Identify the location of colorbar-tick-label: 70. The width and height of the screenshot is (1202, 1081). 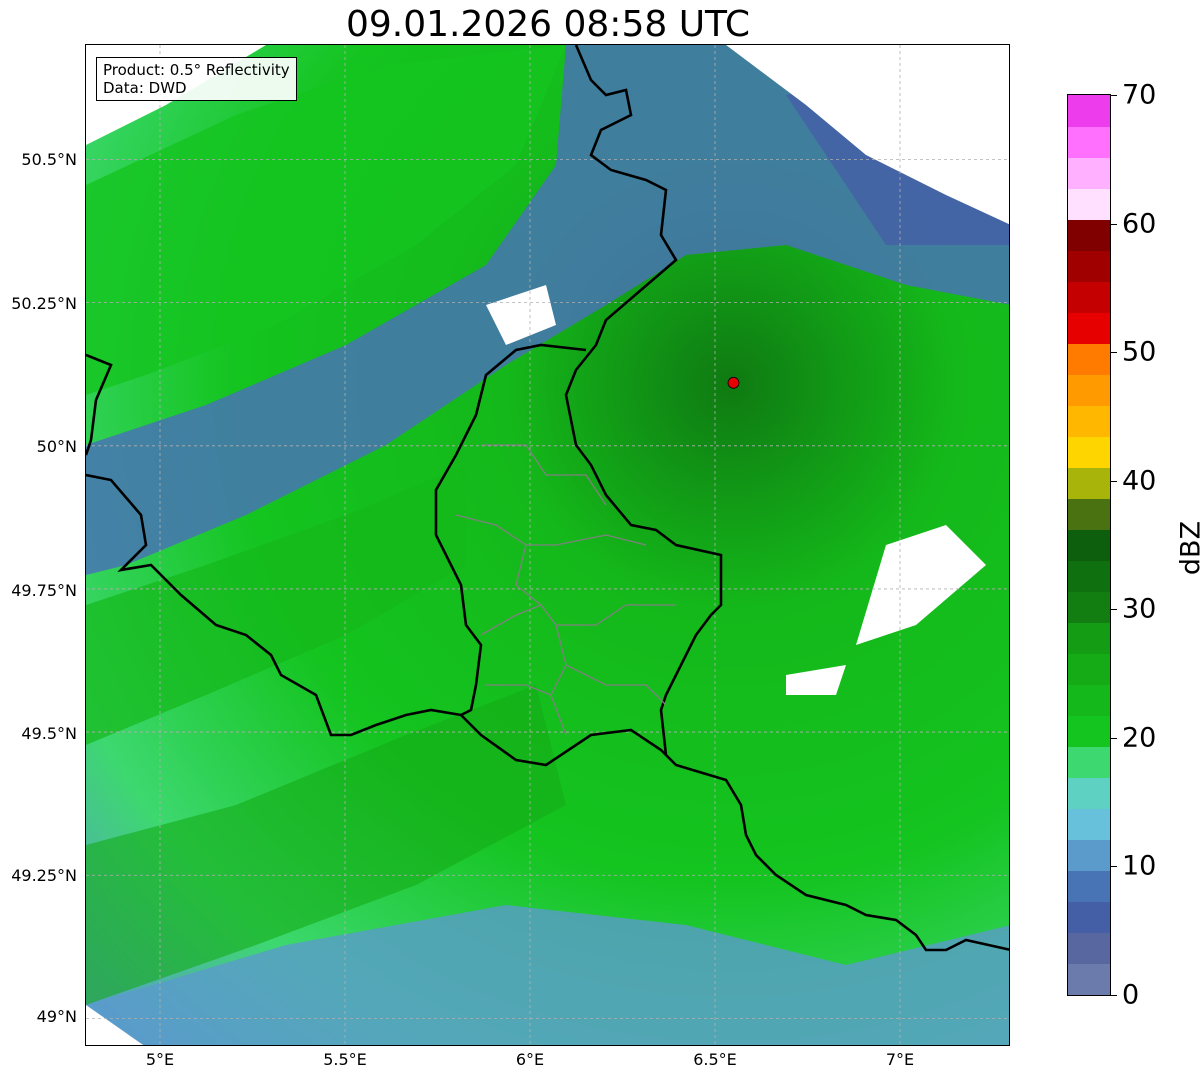
(1139, 95).